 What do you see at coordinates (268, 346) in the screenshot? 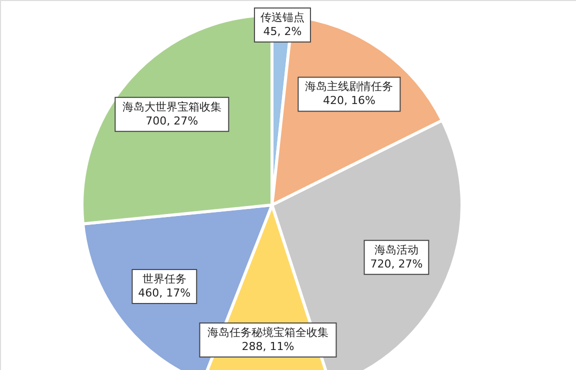
I see `data-label: 288, 11%` at bounding box center [268, 346].